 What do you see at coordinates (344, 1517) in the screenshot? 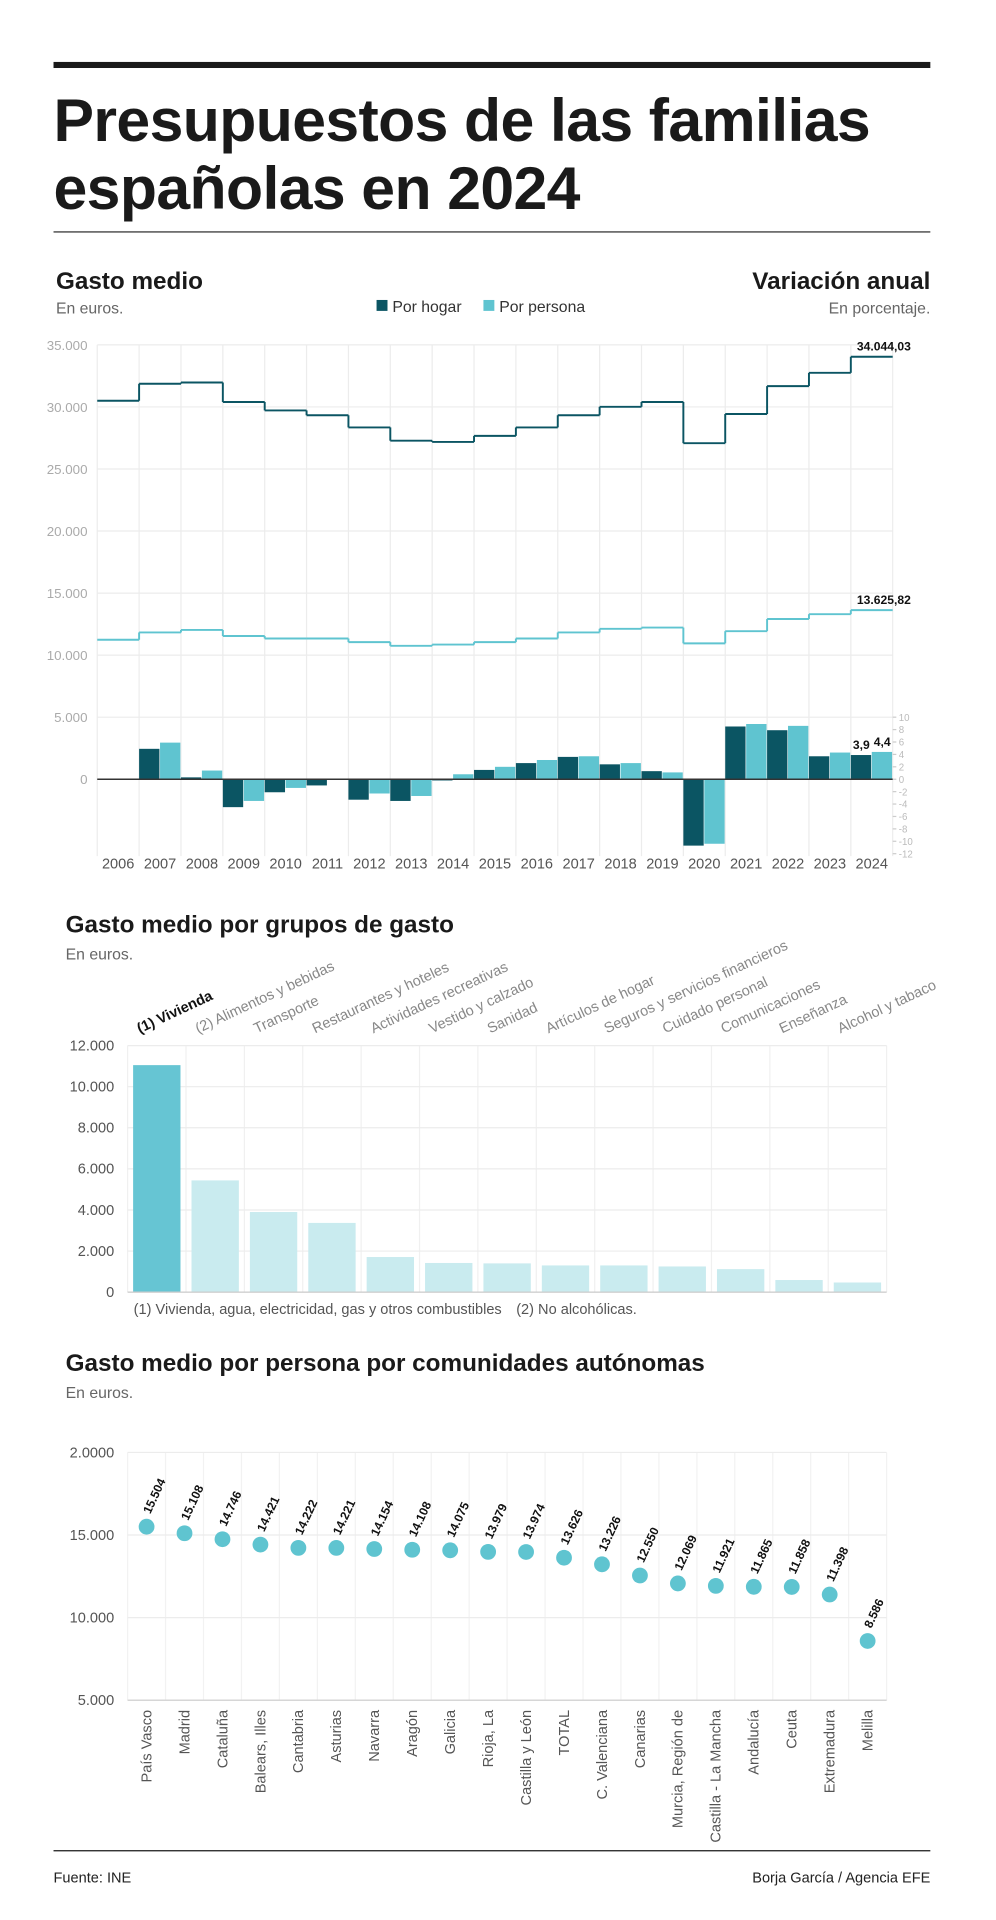
I see `value-label: 14.221` at bounding box center [344, 1517].